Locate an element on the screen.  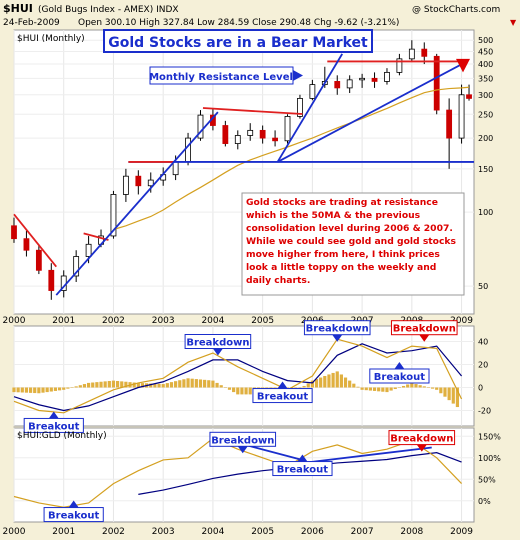
macd-signal-line is located at coordinates (238, 377).